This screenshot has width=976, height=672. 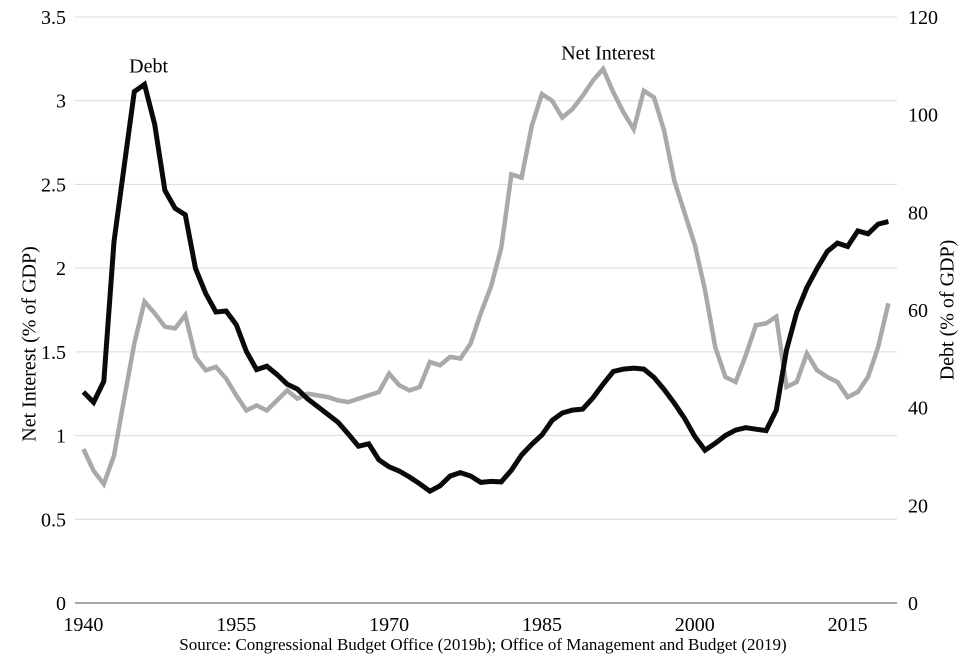 What do you see at coordinates (918, 213) in the screenshot?
I see `y-right-tick-label: 80` at bounding box center [918, 213].